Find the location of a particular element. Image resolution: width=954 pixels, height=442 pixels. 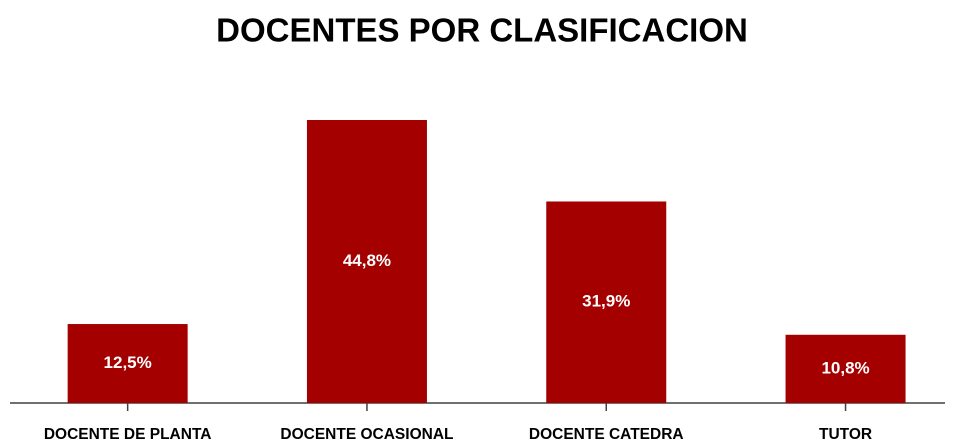

data-label: 44,8% is located at coordinates (367, 260).